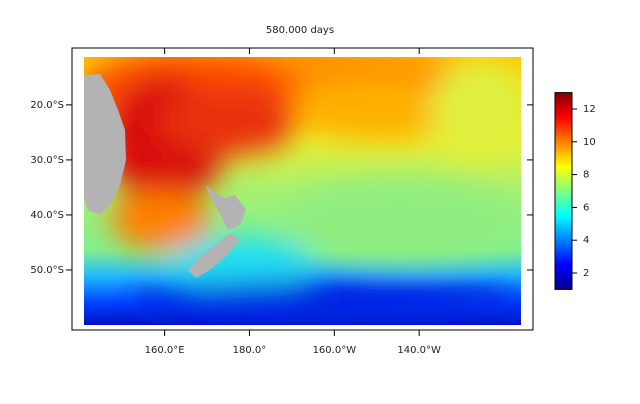  I want to click on y-tick-label: 50.0°S, so click(47, 270).